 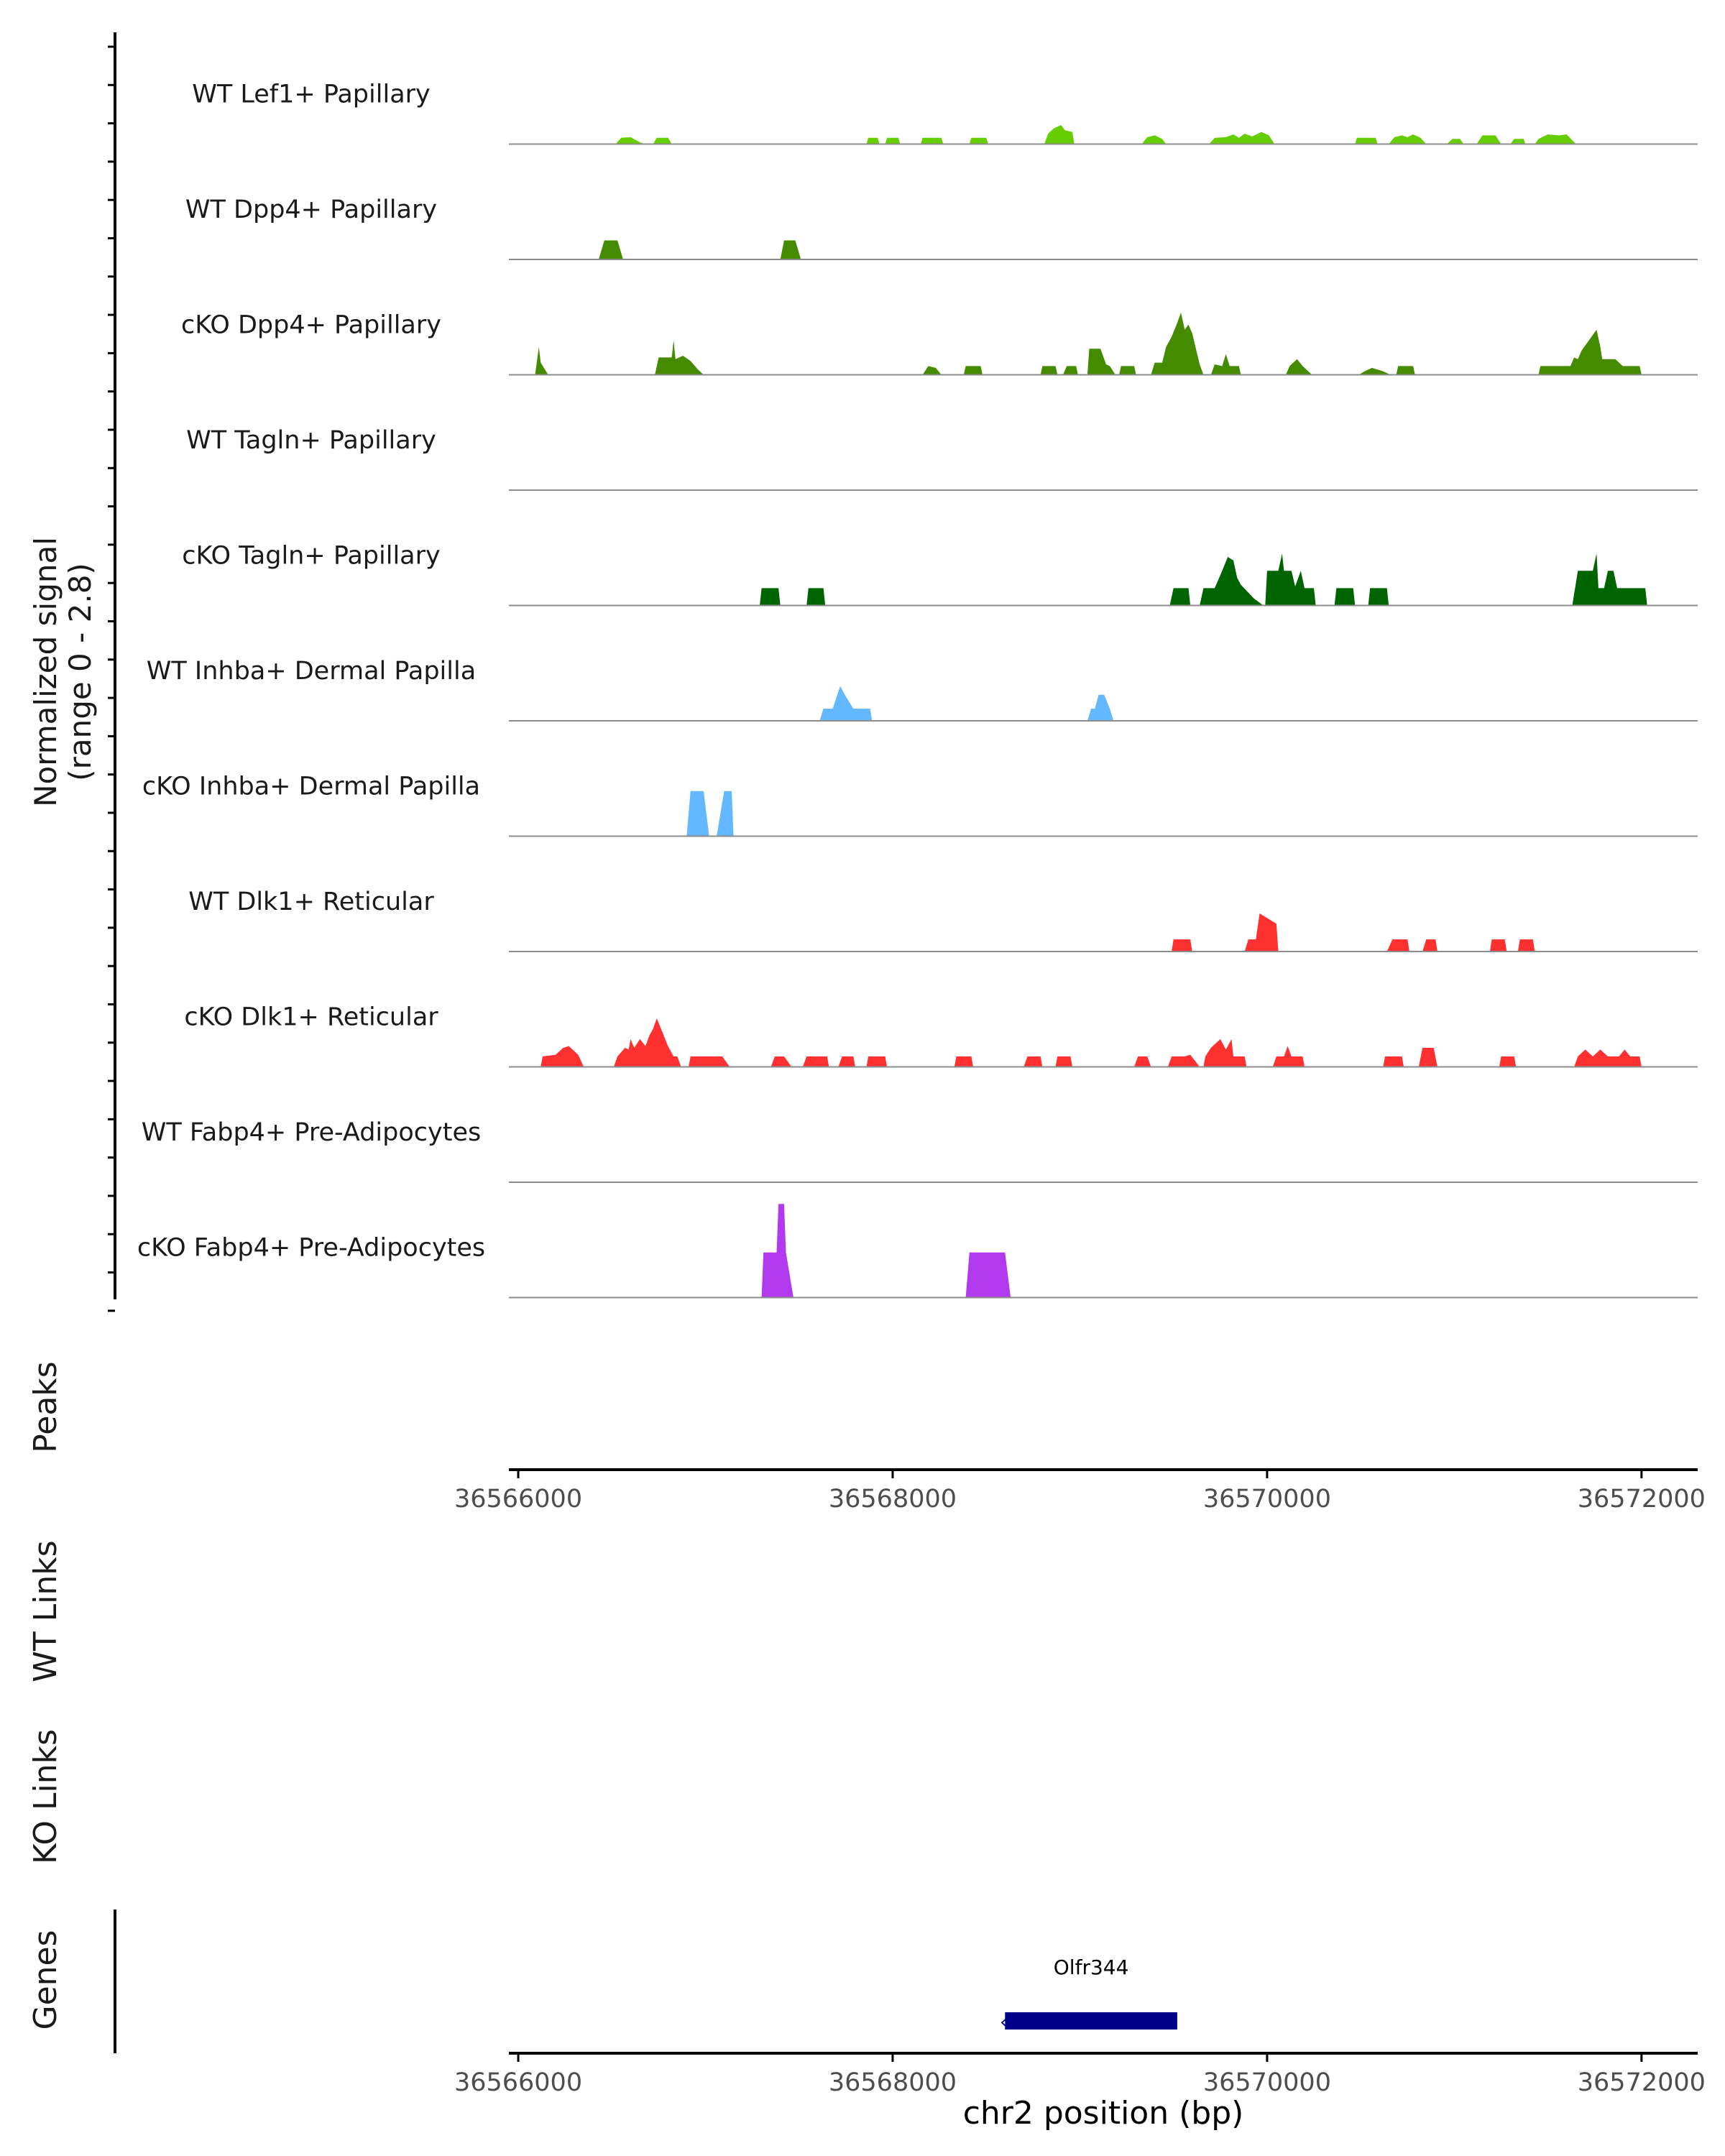 What do you see at coordinates (942, 459) in the screenshot?
I see `track-4: WT Tagln+ Papillary` at bounding box center [942, 459].